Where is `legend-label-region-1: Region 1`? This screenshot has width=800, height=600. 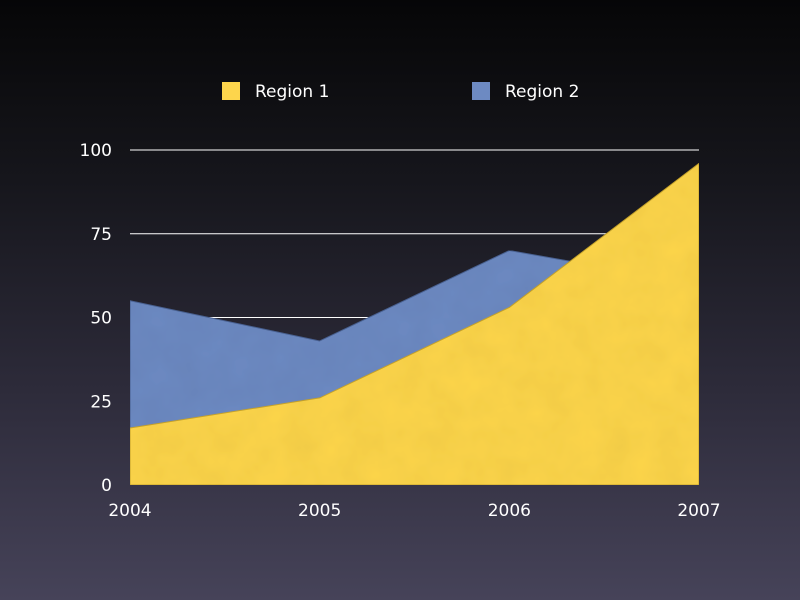 legend-label-region-1: Region 1 is located at coordinates (292, 92).